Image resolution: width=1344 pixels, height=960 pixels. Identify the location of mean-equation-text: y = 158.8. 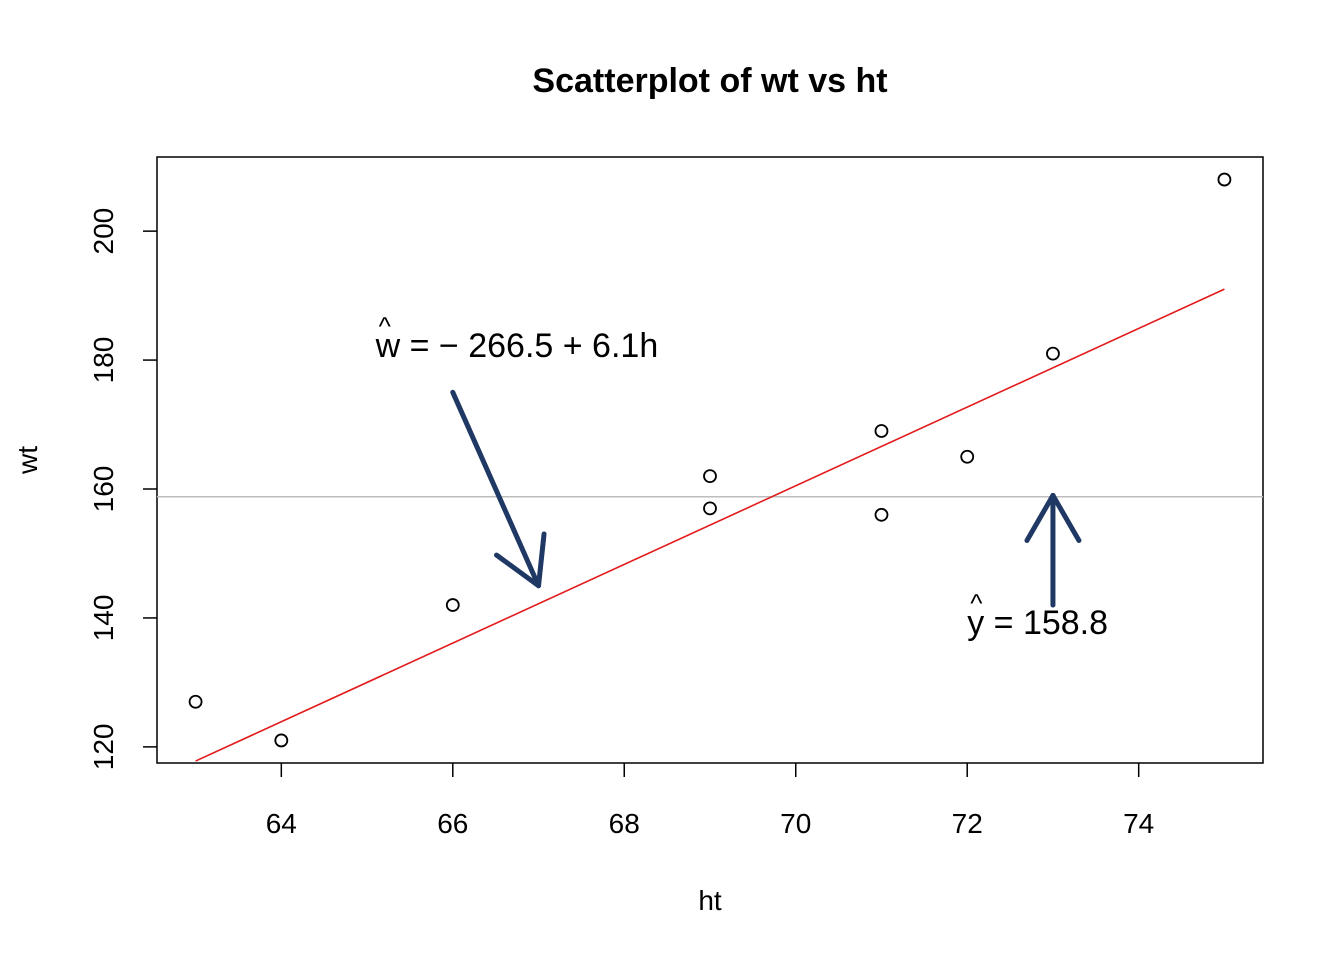
(1037, 623).